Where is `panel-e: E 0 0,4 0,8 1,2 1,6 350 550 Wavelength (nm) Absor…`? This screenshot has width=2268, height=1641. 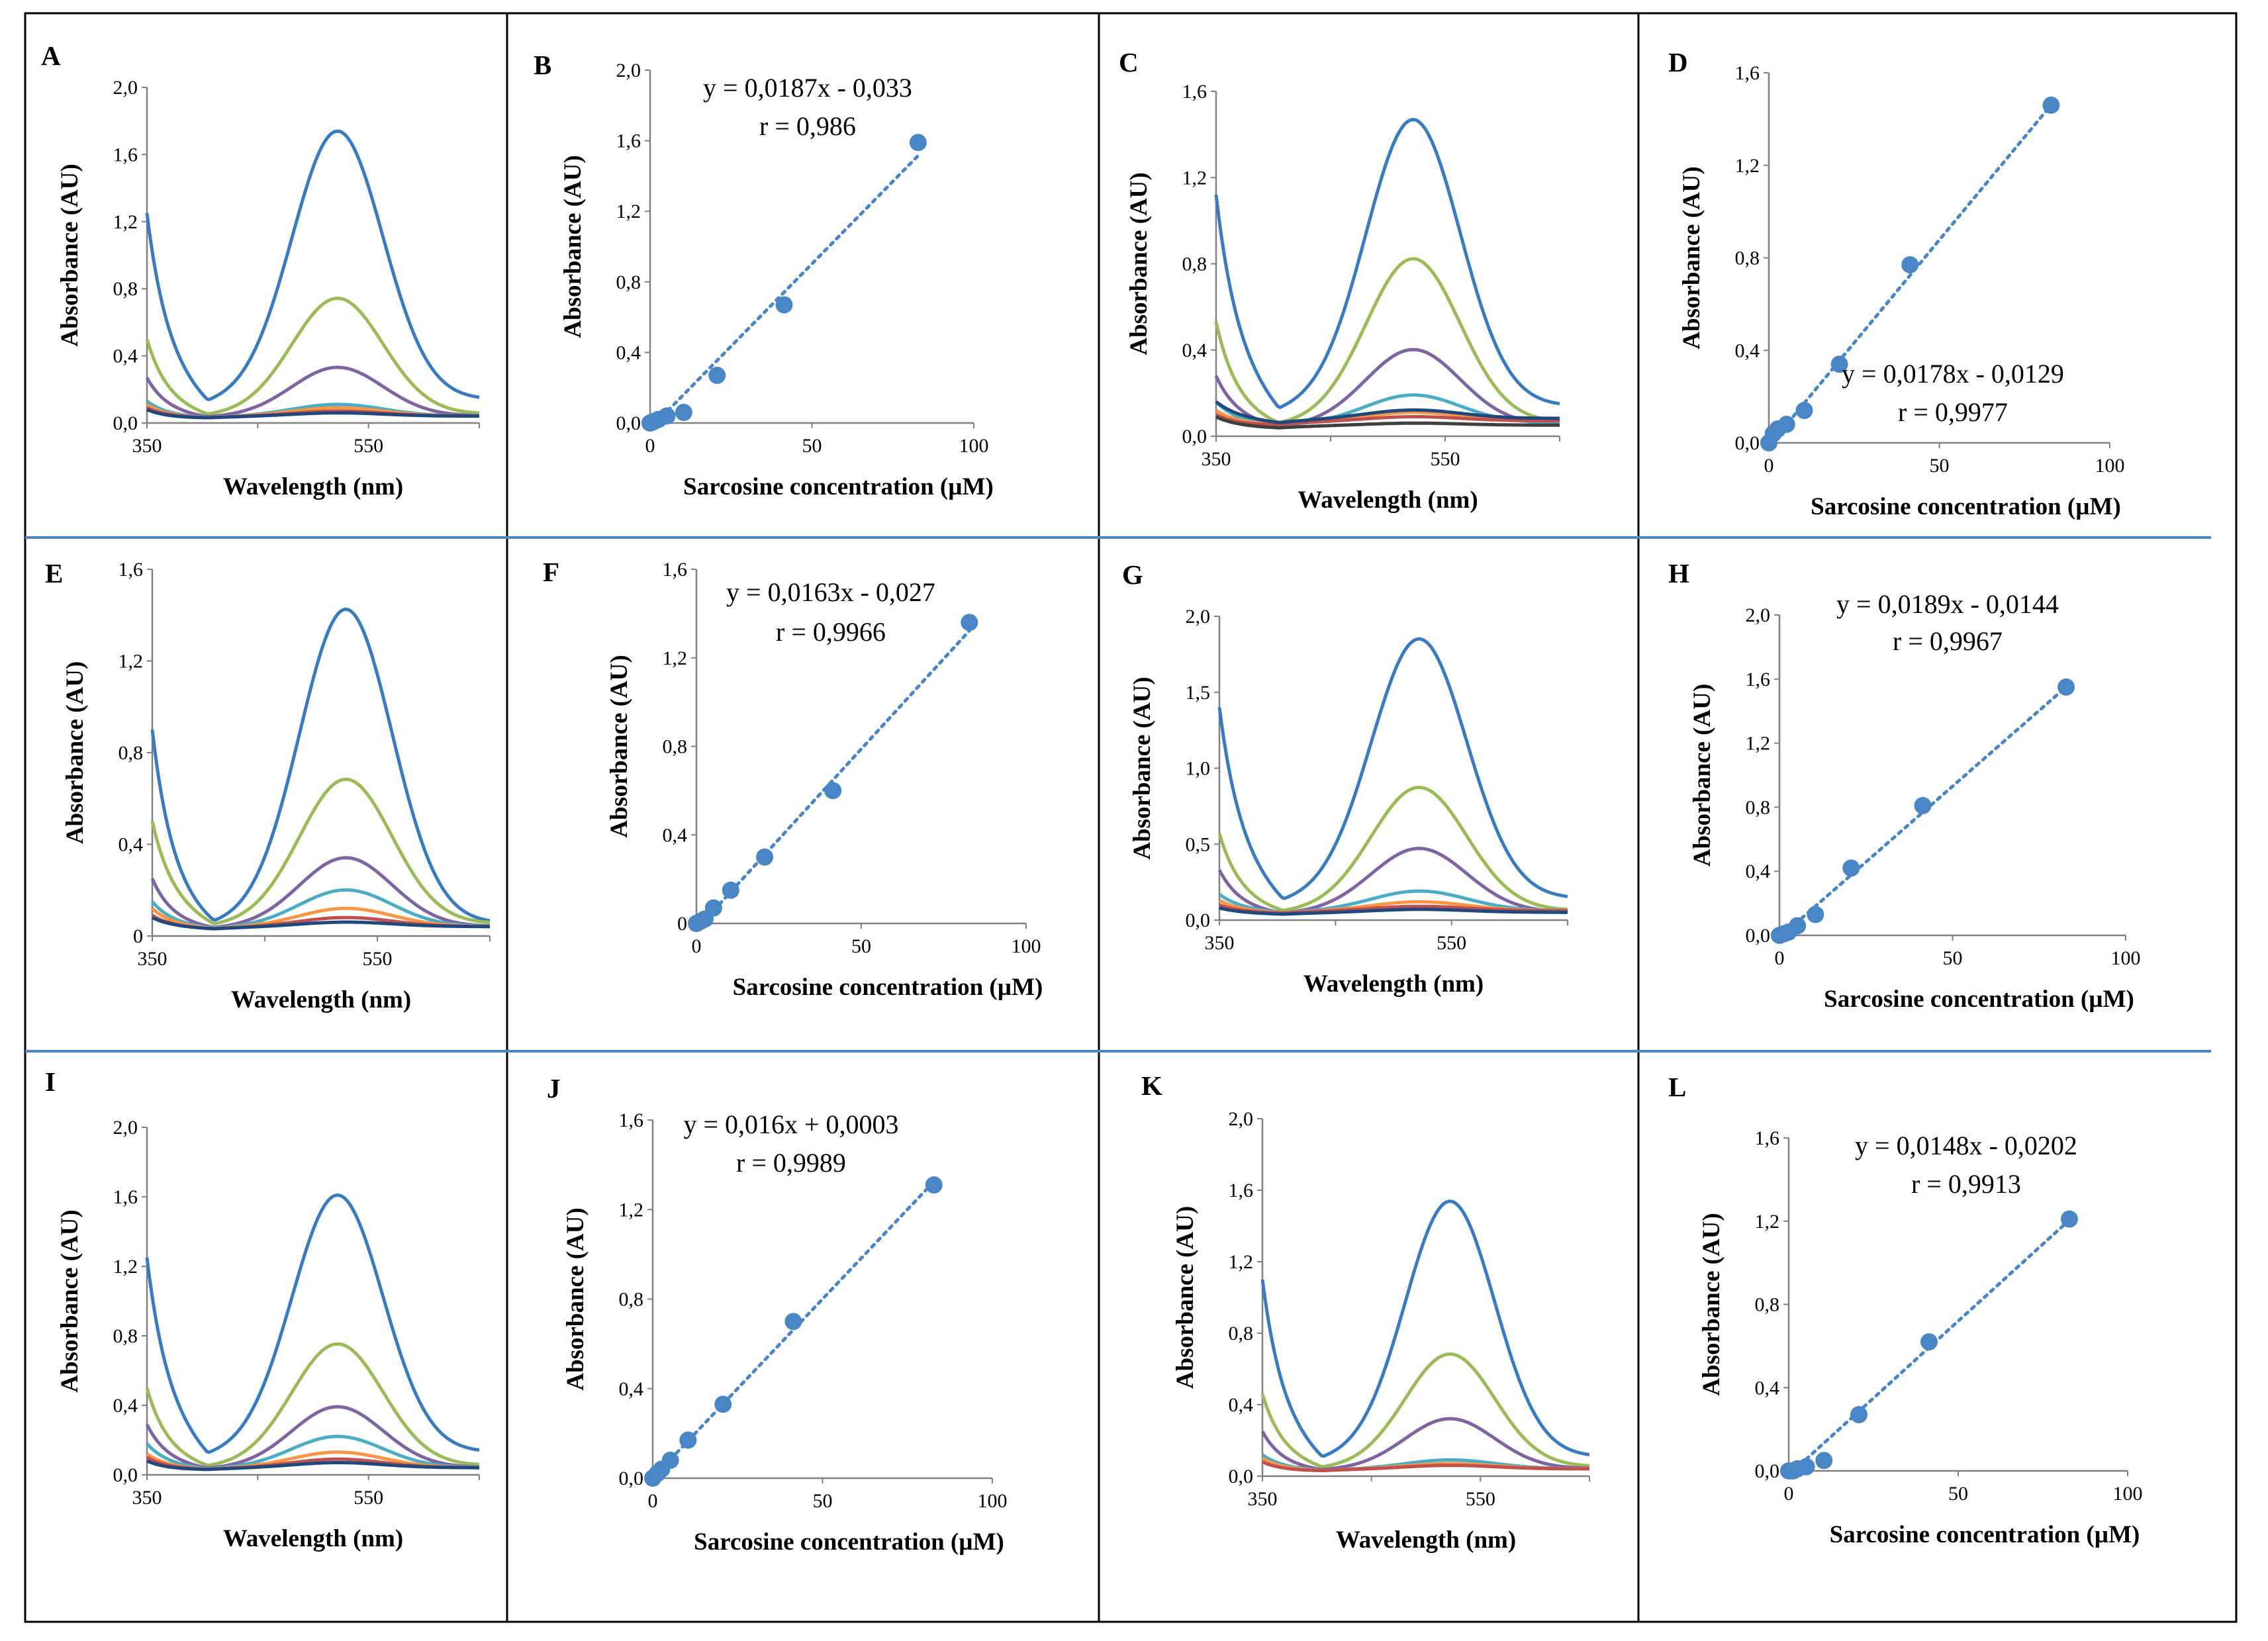
panel-e: E 0 0,4 0,8 1,2 1,6 350 550 Wavelength (nm) Absor… is located at coordinates (268, 785).